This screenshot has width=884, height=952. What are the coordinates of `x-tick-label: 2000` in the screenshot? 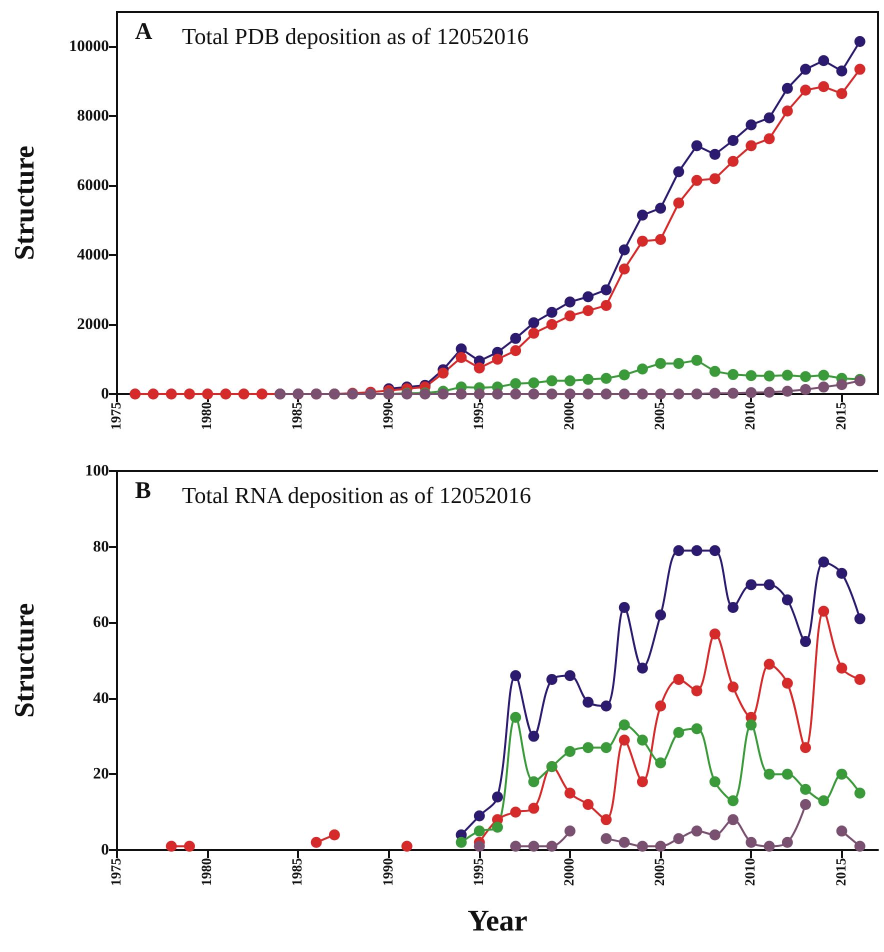 It's located at (570, 872).